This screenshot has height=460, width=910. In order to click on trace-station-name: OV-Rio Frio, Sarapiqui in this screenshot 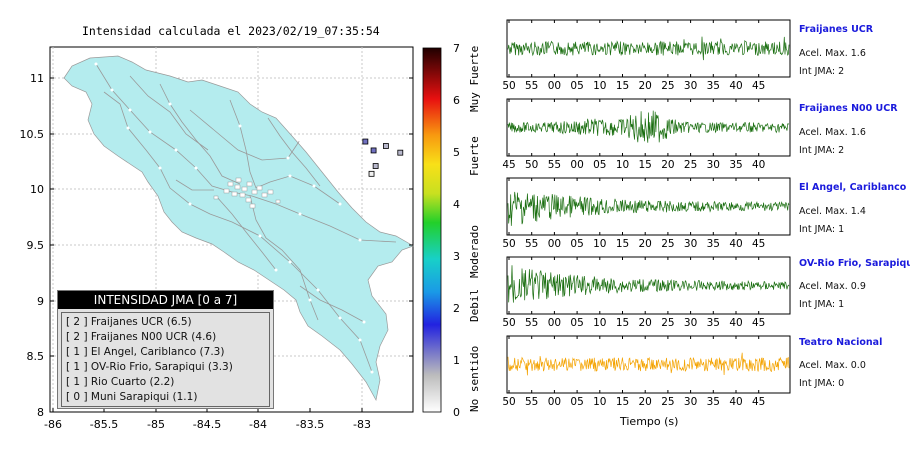, I will do `click(854, 263)`.